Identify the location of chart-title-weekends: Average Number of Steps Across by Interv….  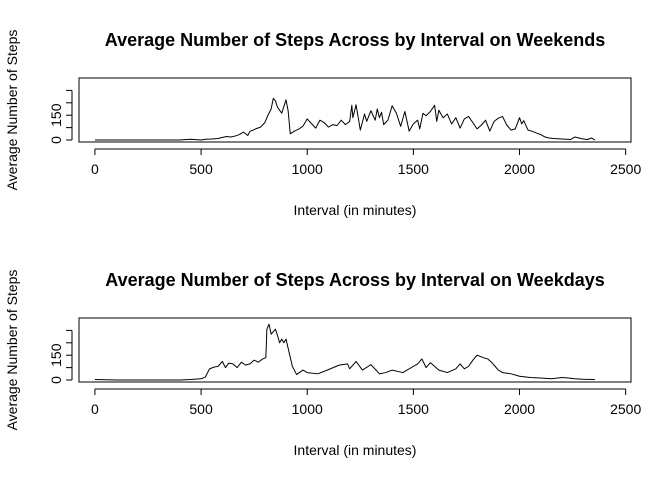
(355, 40).